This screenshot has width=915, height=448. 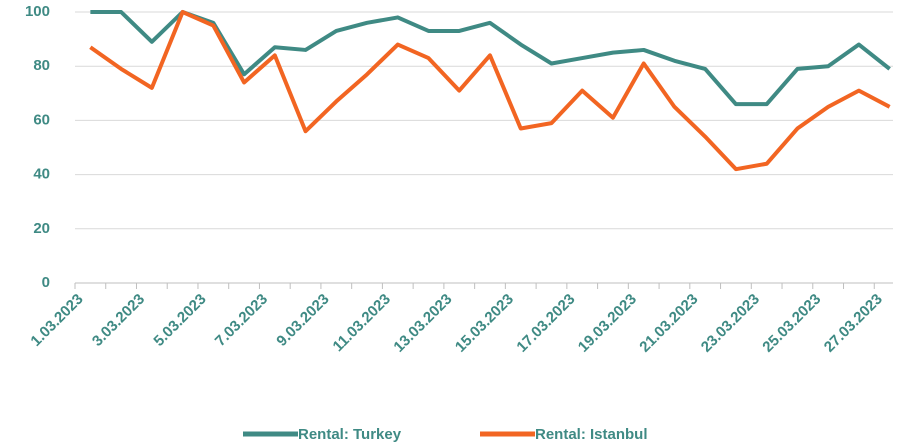 I want to click on x-tick-label: 9.03.2023, so click(x=302, y=320).